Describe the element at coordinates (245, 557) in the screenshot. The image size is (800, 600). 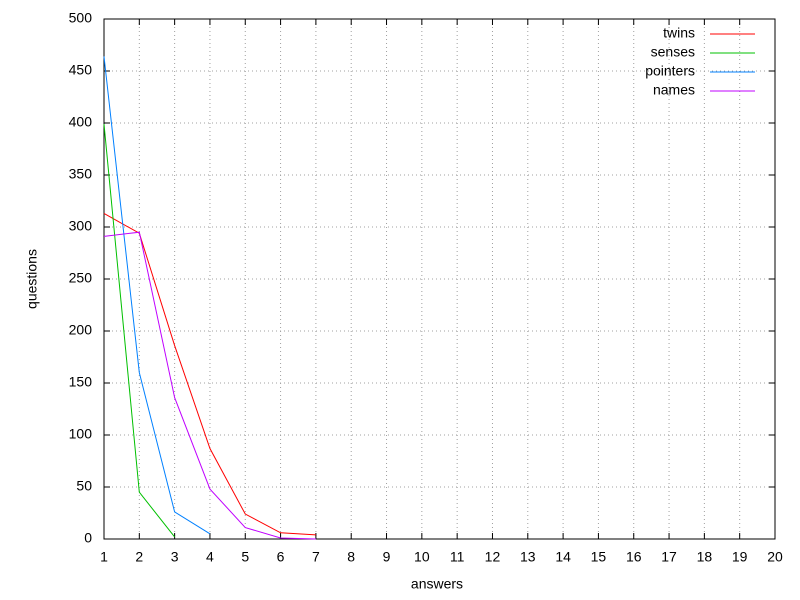
I see `x-tick-label: 5` at that location.